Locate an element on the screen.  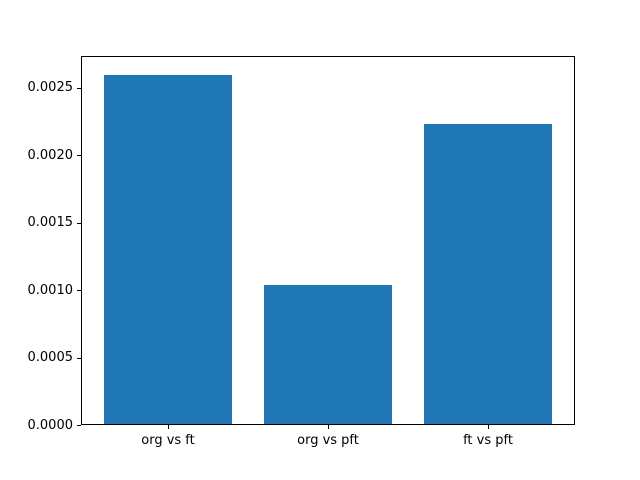
y-tick-label: 0.0005 is located at coordinates (50, 357).